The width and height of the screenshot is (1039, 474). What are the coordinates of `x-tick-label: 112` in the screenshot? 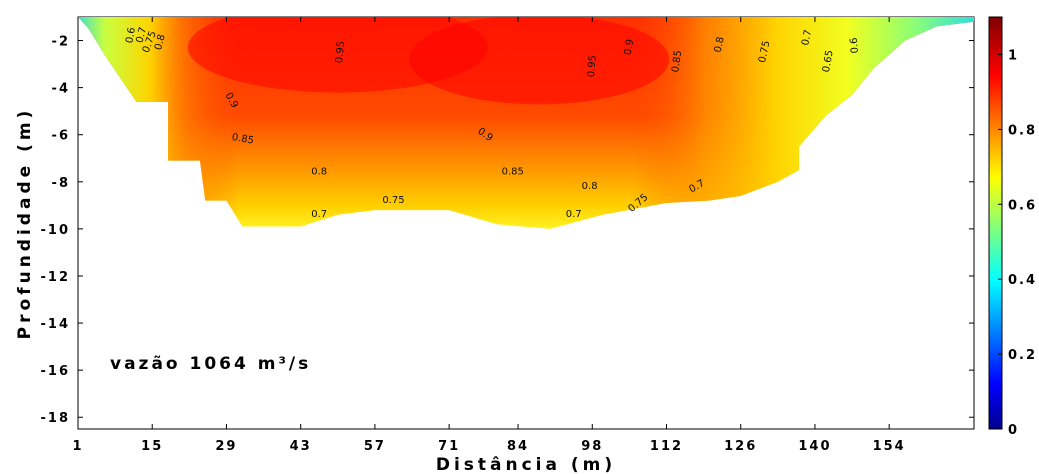 It's located at (666, 446).